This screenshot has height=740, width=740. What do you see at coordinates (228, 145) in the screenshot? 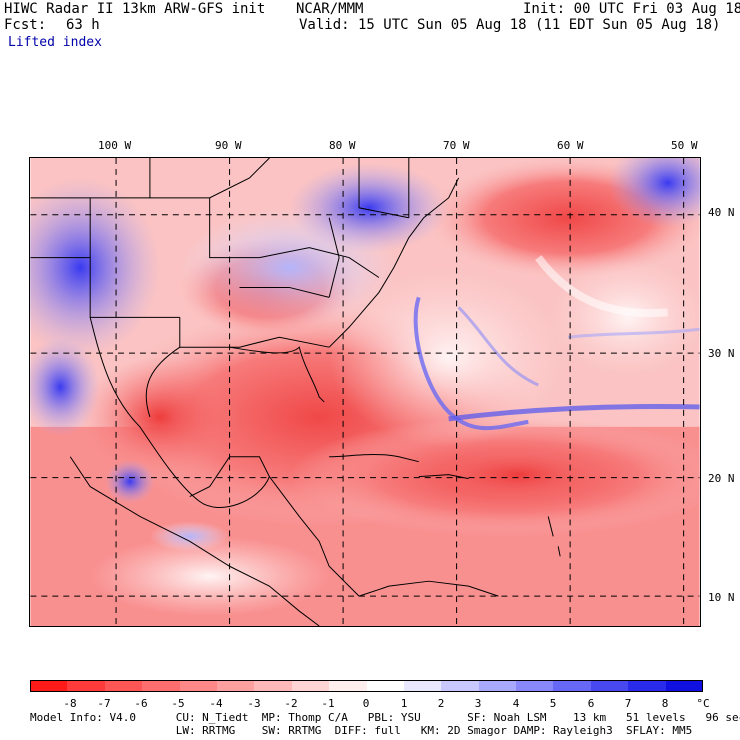
I see `lon-label: 90 W` at bounding box center [228, 145].